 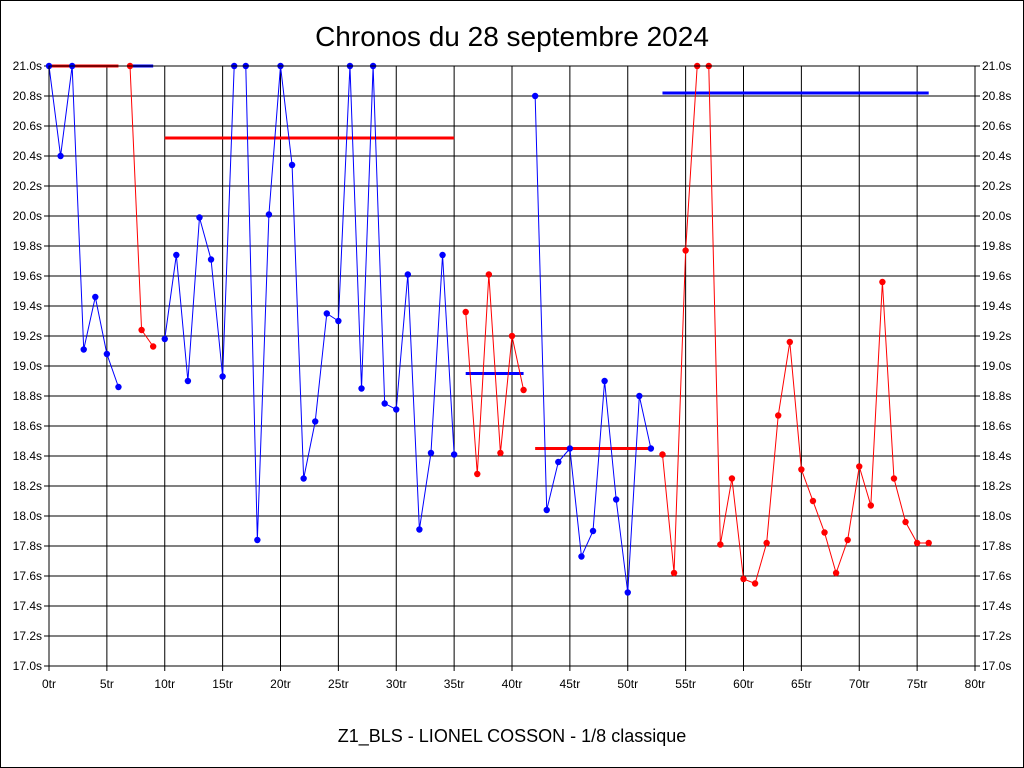 I want to click on y-tick-label-left: 19.0s, so click(x=27, y=366).